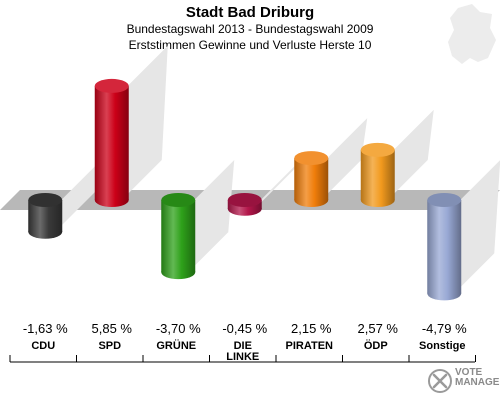 Image resolution: width=500 pixels, height=400 pixels. Describe the element at coordinates (250, 12) in the screenshot. I see `chart-title: Stadt Bad Driburg` at that location.